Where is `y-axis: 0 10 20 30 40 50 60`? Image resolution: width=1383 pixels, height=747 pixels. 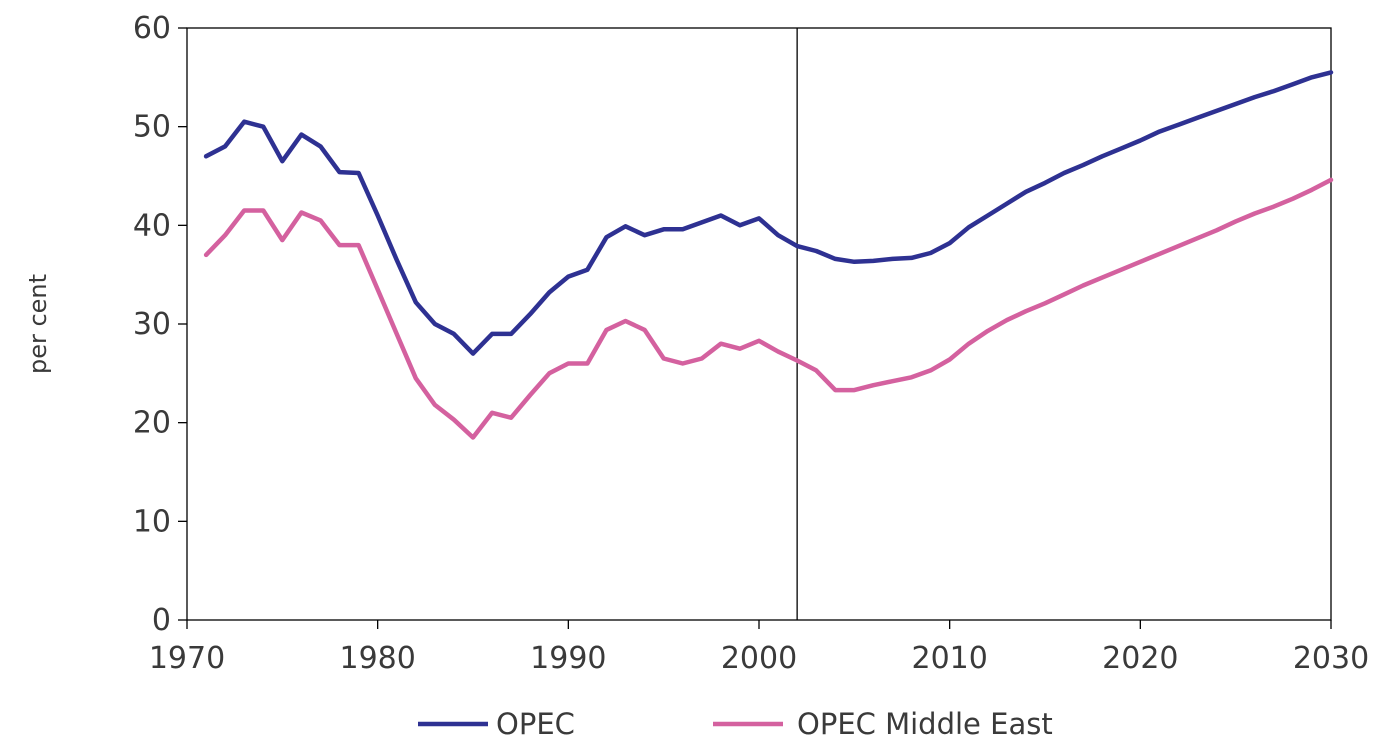
y-axis: 0 10 20 30 40 50 60 is located at coordinates (160, 324).